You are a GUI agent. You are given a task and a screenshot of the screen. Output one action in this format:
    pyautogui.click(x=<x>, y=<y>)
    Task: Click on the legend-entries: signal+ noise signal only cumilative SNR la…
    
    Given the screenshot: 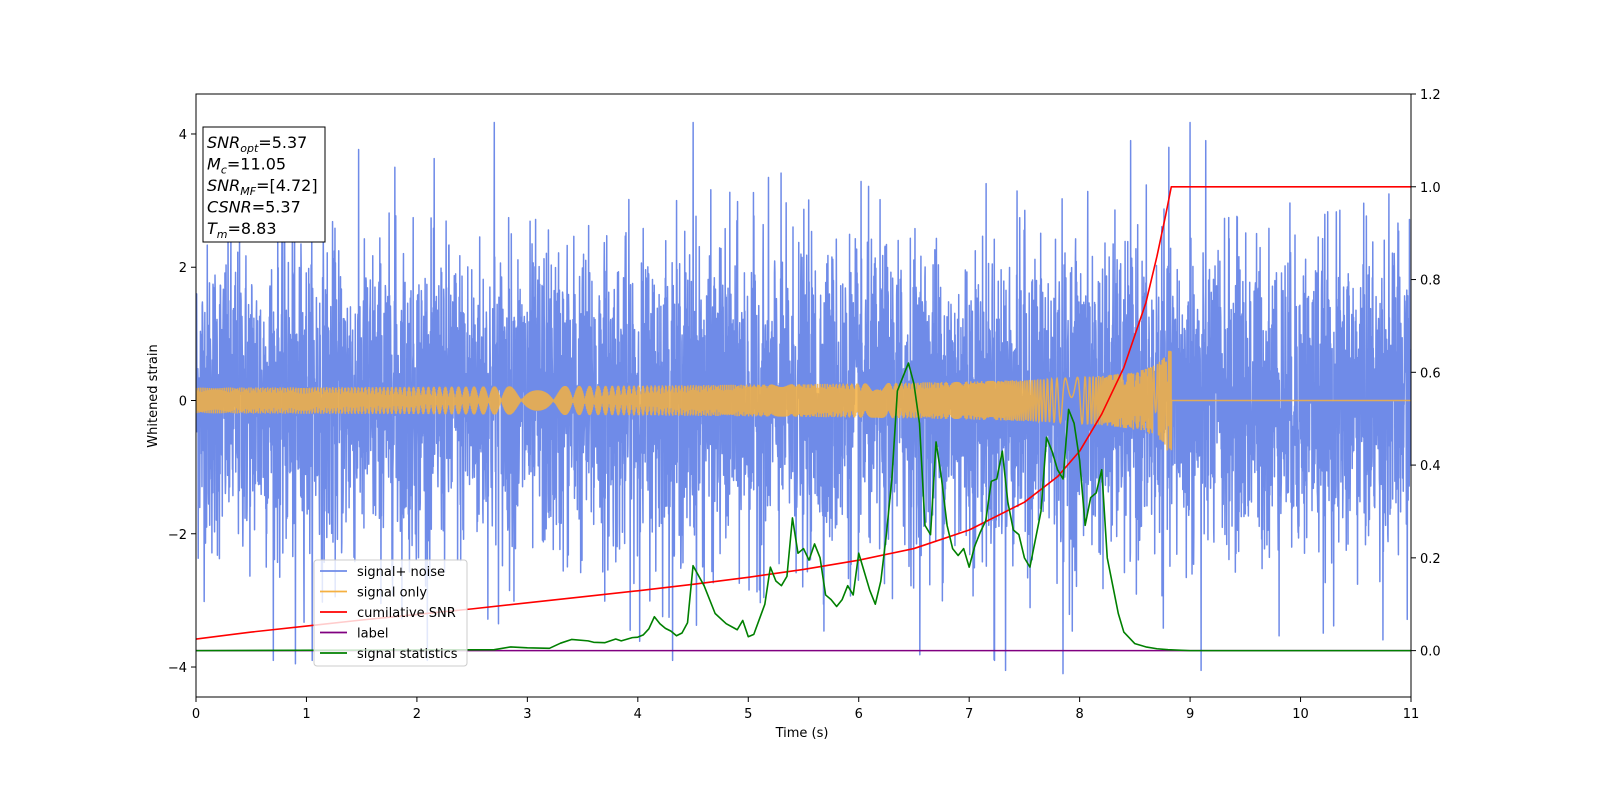 What is the action you would take?
    pyautogui.click(x=389, y=613)
    